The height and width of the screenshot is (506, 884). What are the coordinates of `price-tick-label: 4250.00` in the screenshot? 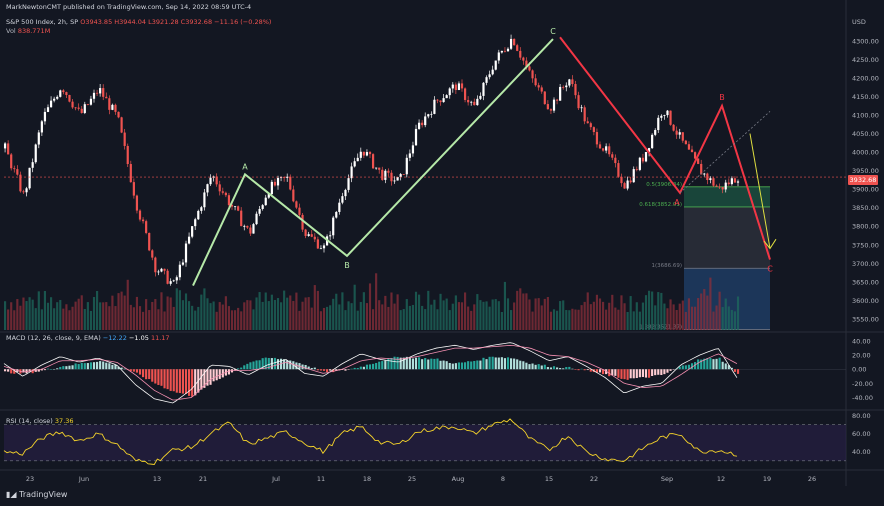 It's located at (865, 60).